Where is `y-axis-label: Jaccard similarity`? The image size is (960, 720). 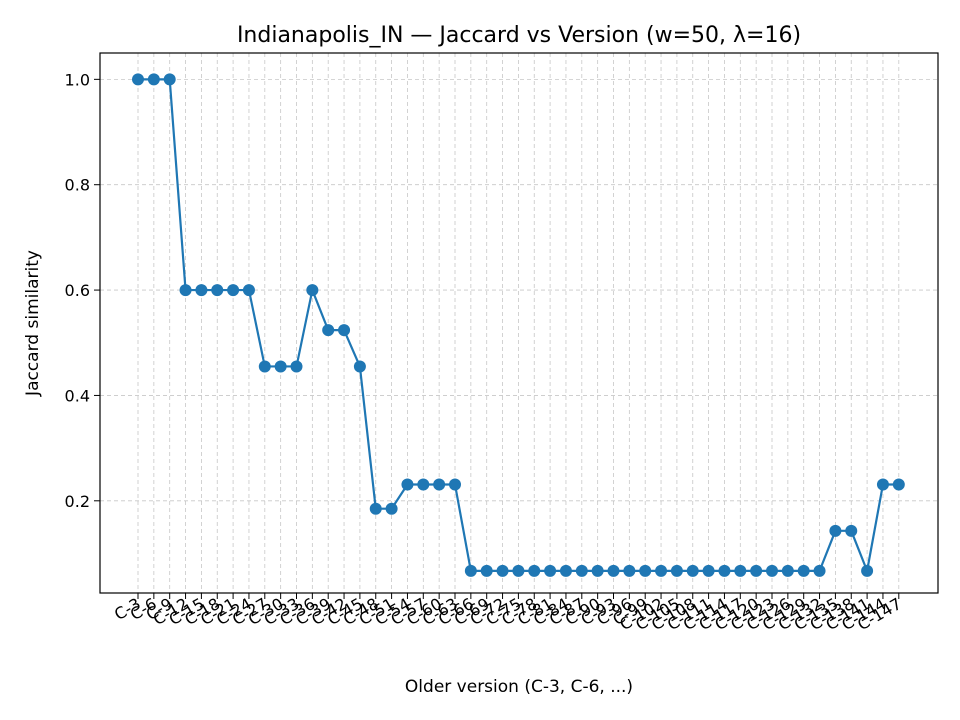
y-axis-label: Jaccard similarity is located at coordinates (33, 323).